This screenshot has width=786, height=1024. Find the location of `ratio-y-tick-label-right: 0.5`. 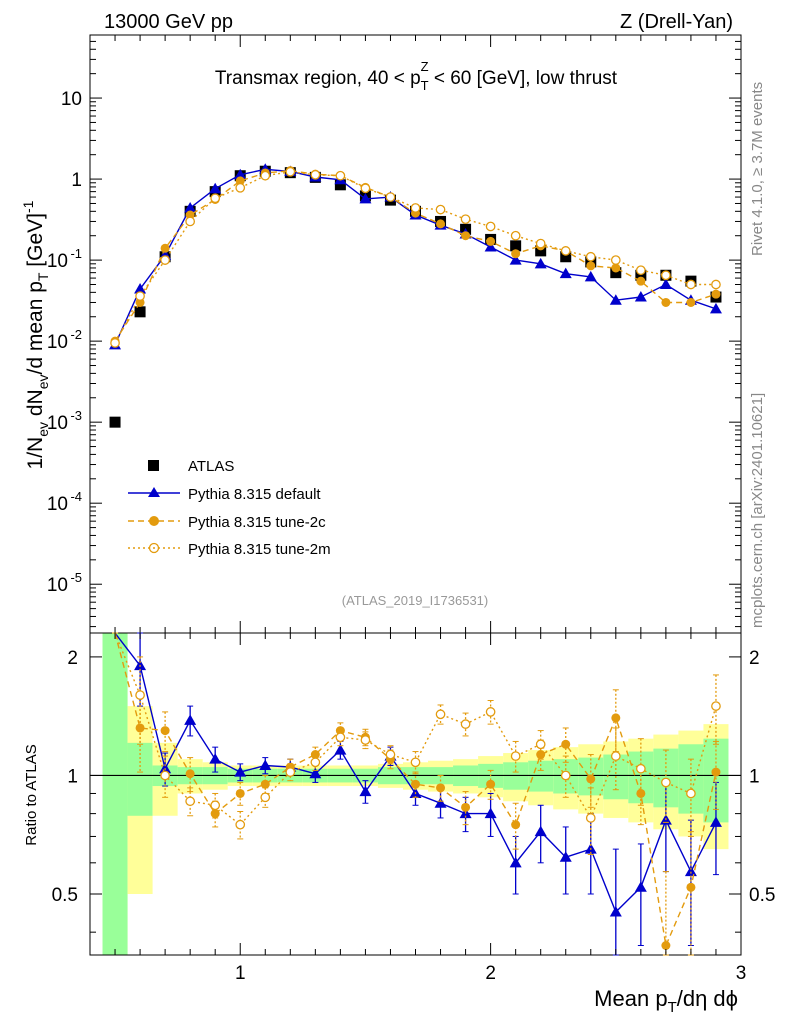

ratio-y-tick-label-right: 0.5 is located at coordinates (762, 895).